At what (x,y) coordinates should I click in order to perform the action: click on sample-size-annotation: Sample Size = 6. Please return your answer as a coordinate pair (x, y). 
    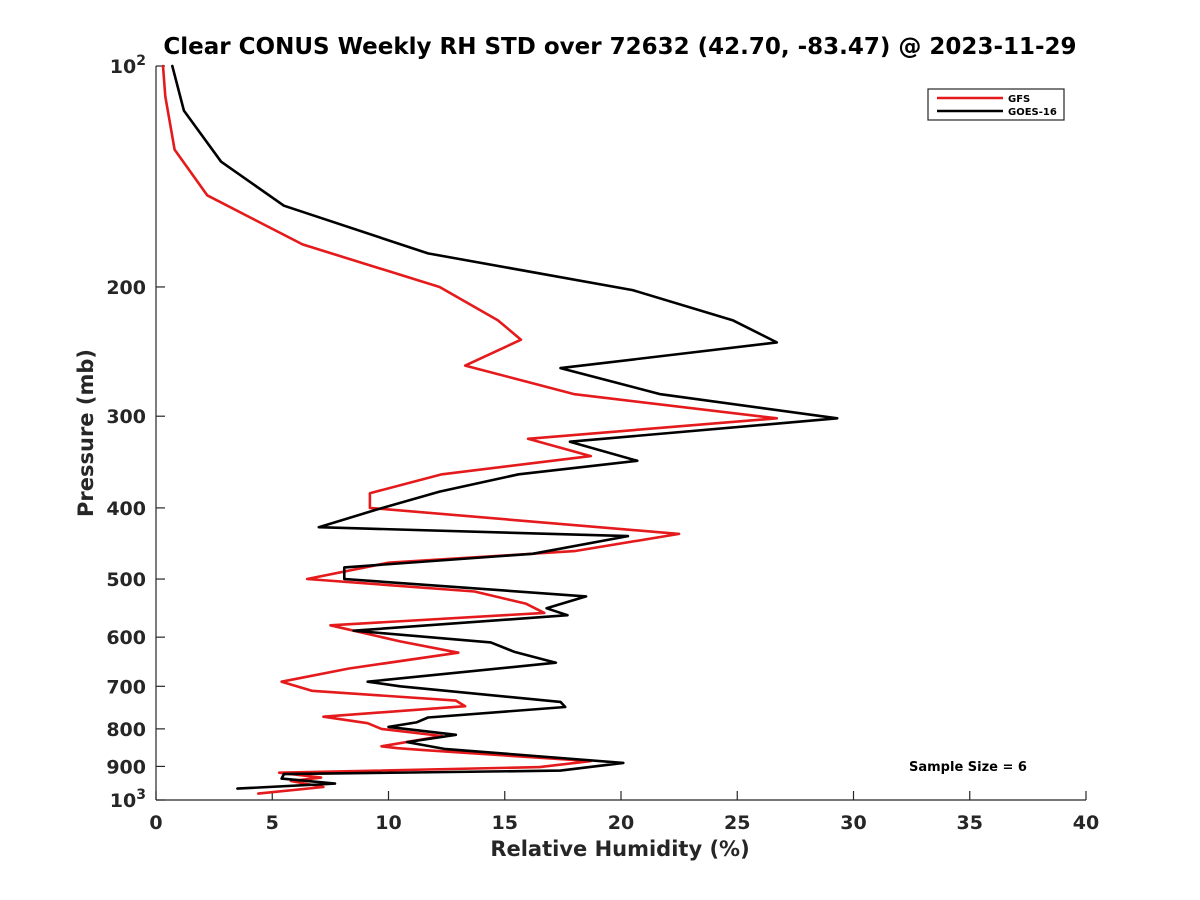
    Looking at the image, I should click on (968, 767).